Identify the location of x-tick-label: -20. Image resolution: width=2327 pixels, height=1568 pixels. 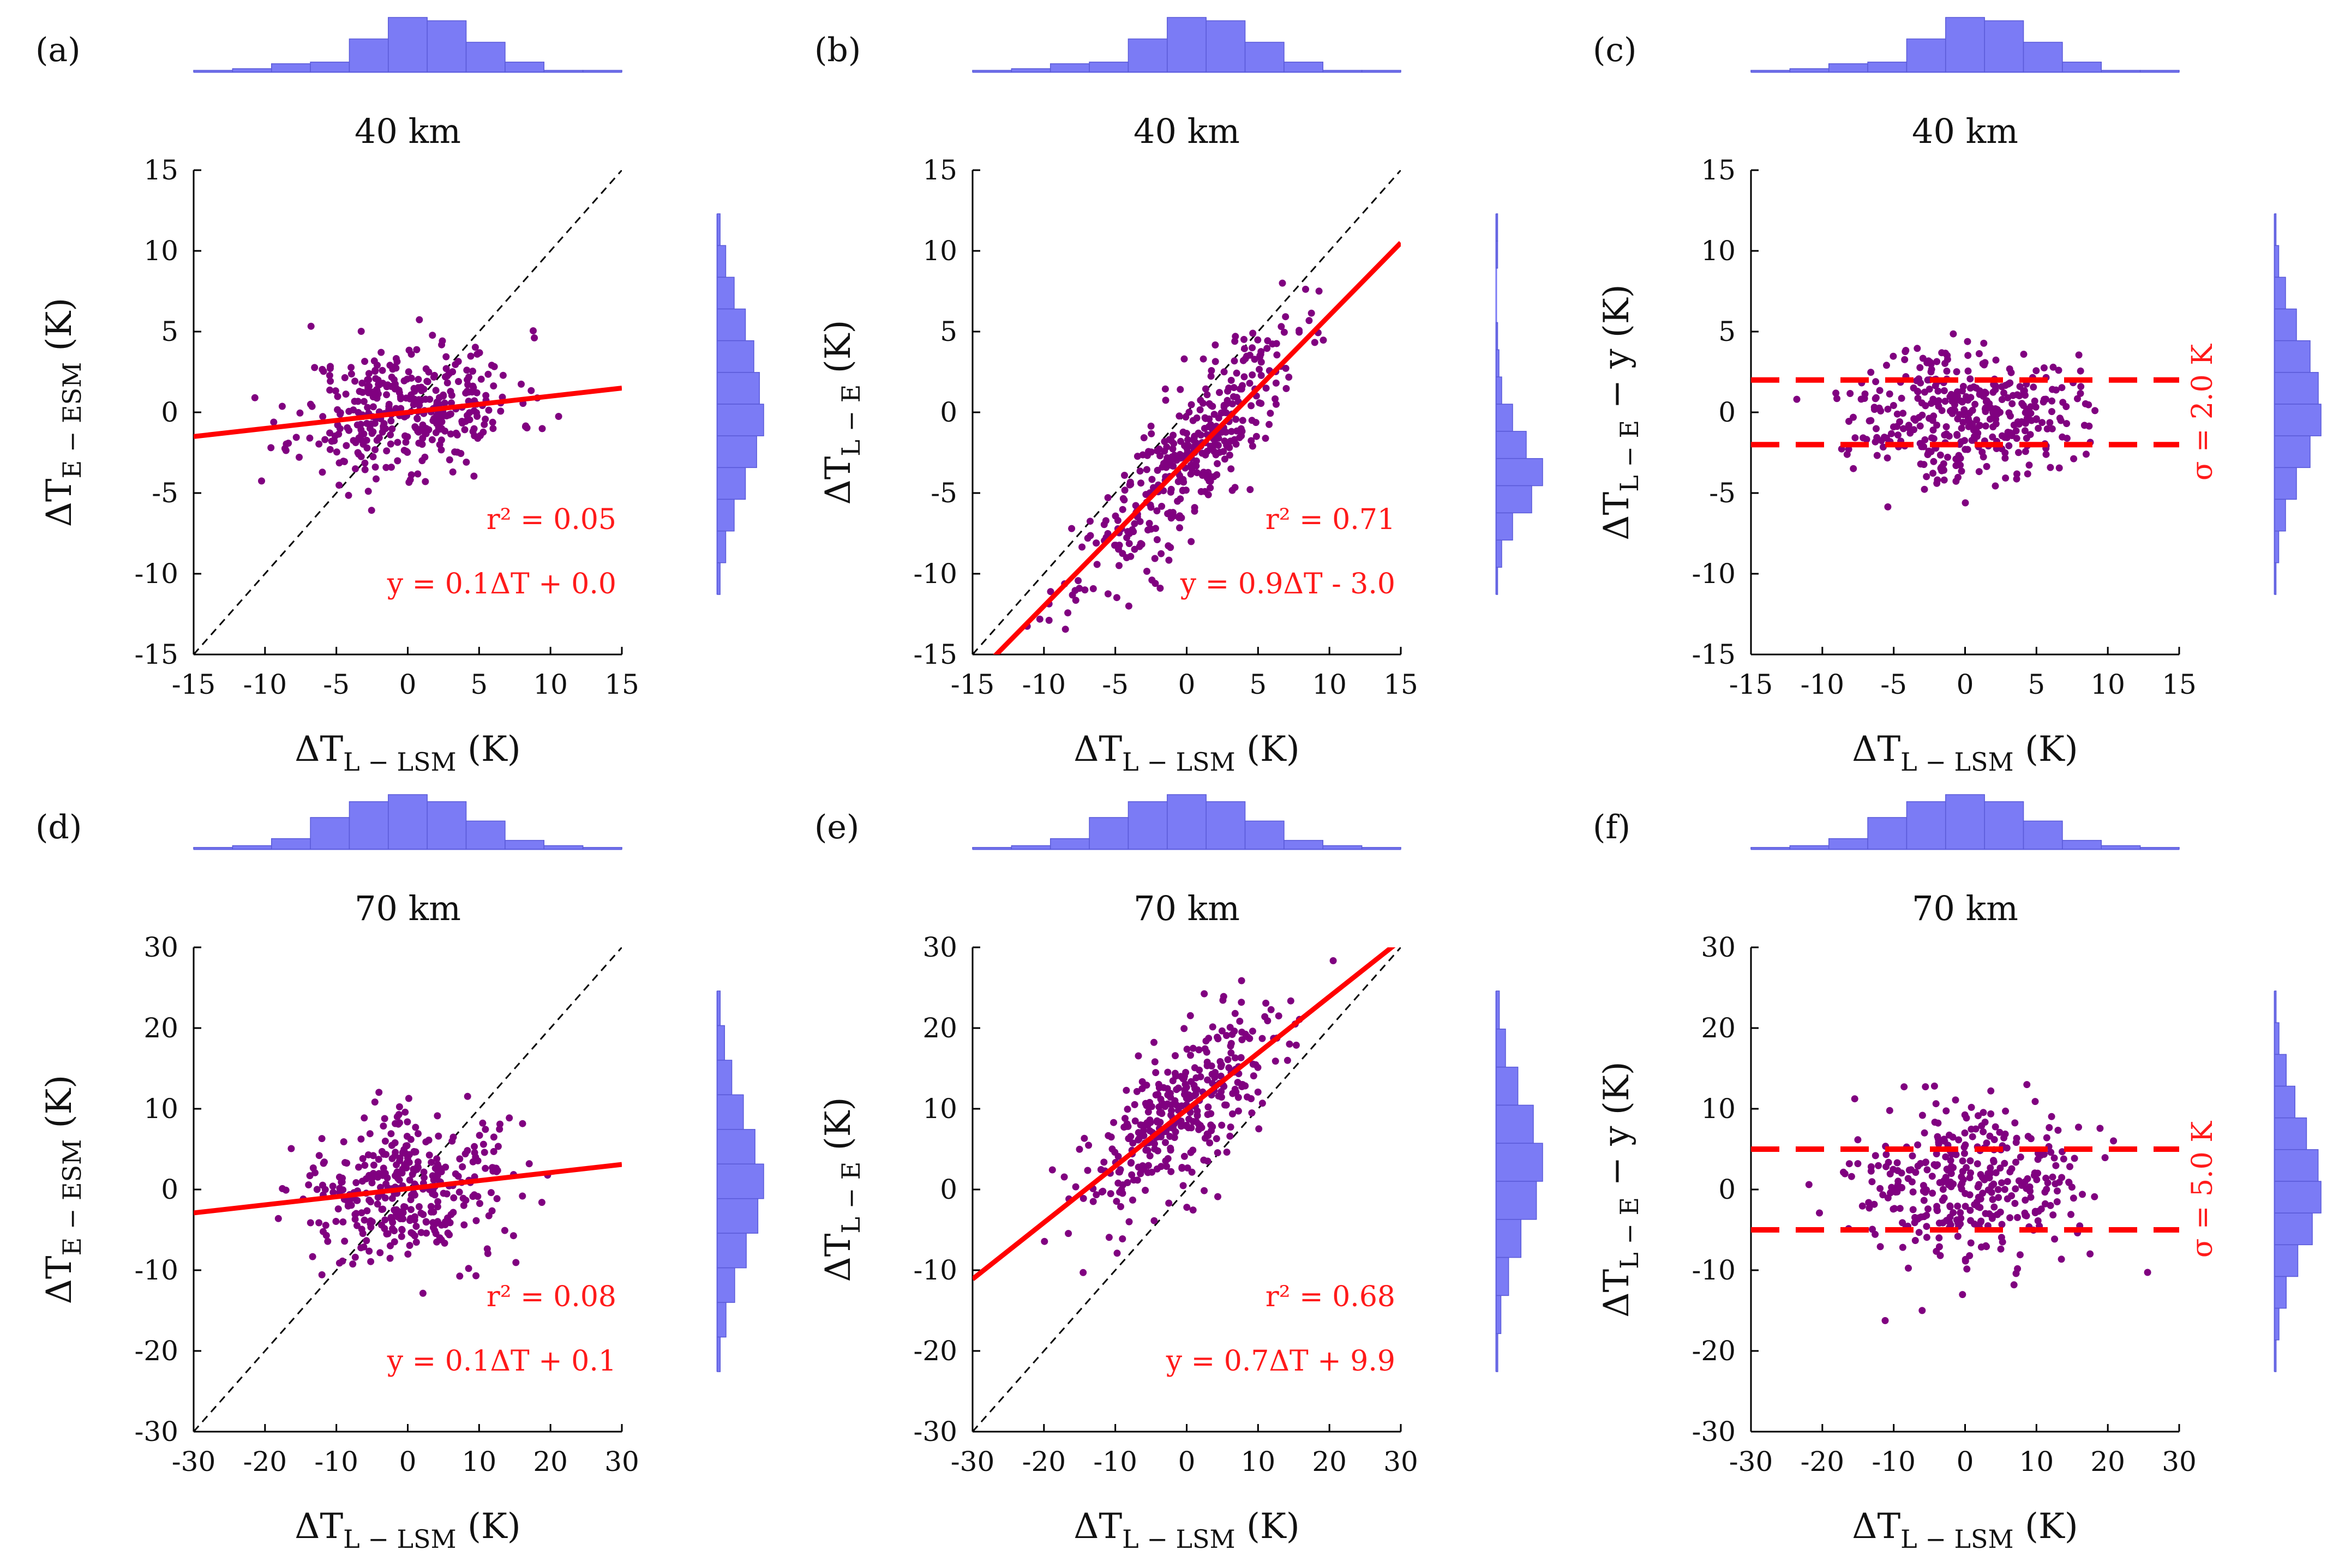
(1823, 1462).